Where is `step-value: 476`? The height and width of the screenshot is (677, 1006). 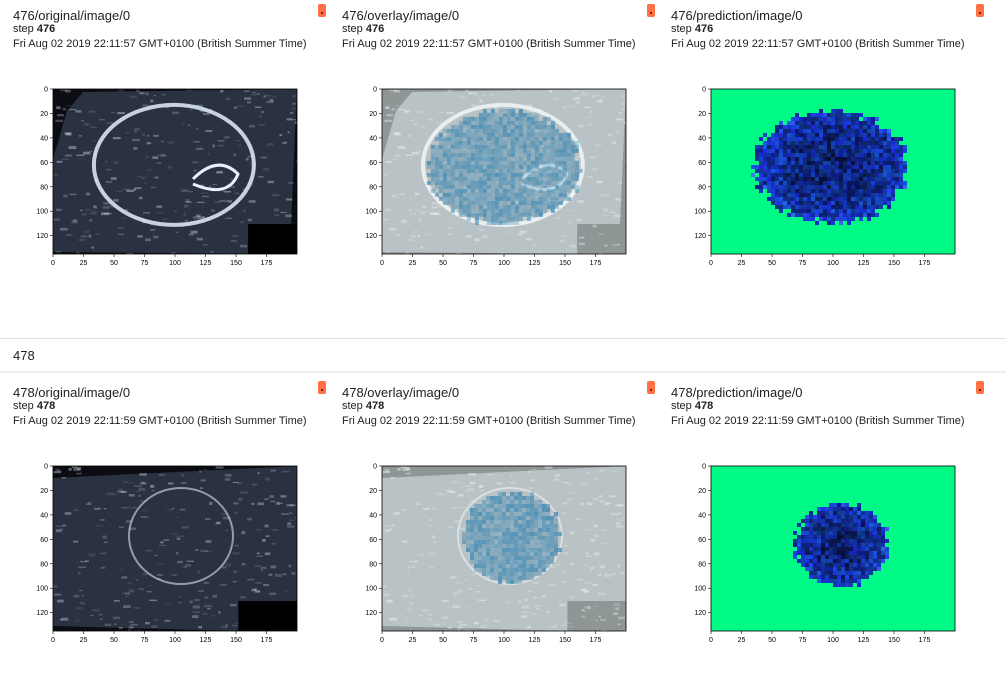
step-value: 476 is located at coordinates (375, 29).